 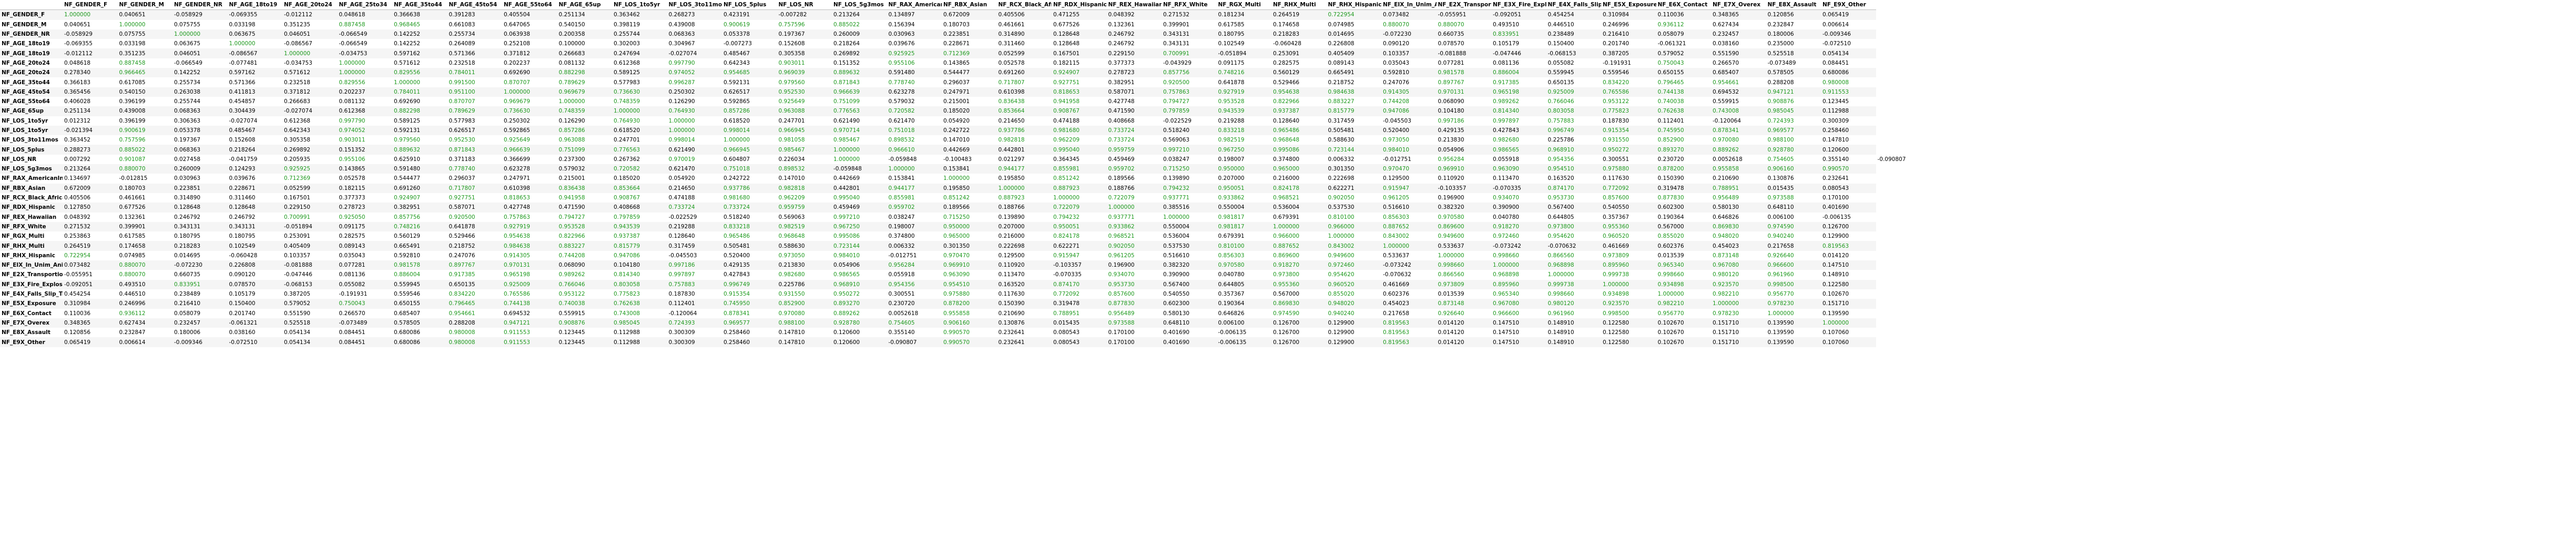 What do you see at coordinates (627, 198) in the screenshot?
I see `table-cell: 0.908767` at bounding box center [627, 198].